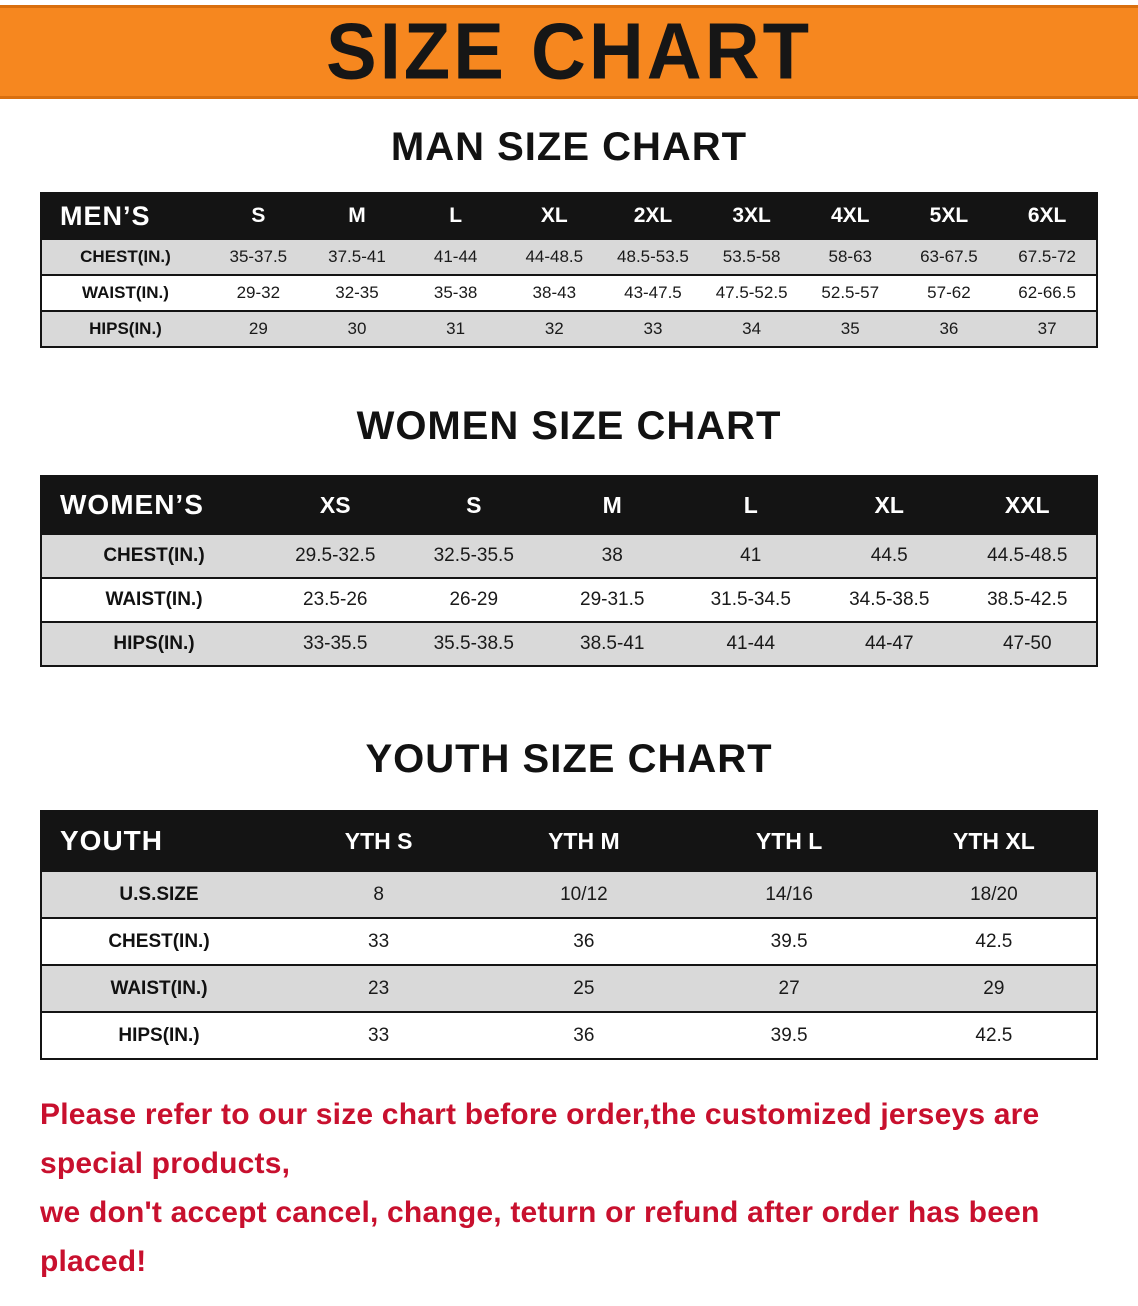  I want to click on size-value: 27, so click(789, 988).